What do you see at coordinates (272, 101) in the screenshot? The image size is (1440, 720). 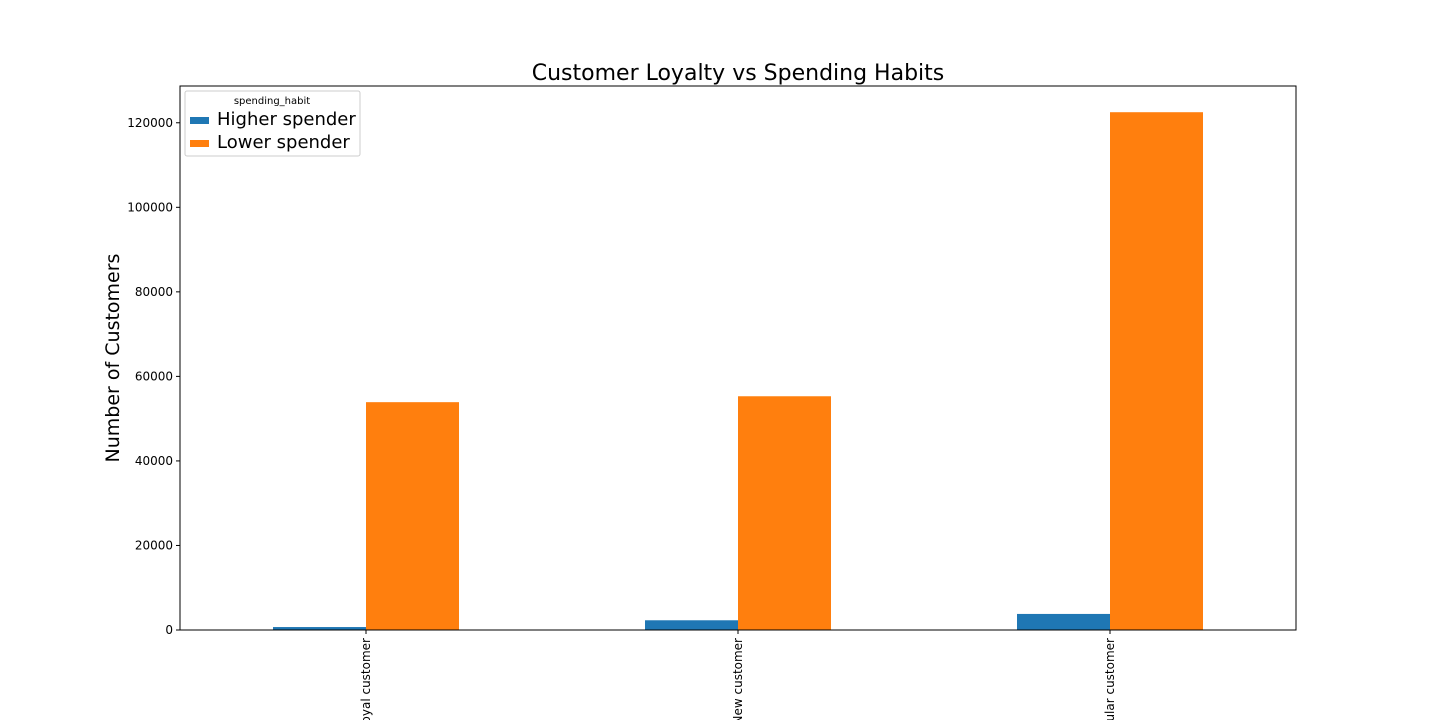 I see `legend-title: spending_habit` at bounding box center [272, 101].